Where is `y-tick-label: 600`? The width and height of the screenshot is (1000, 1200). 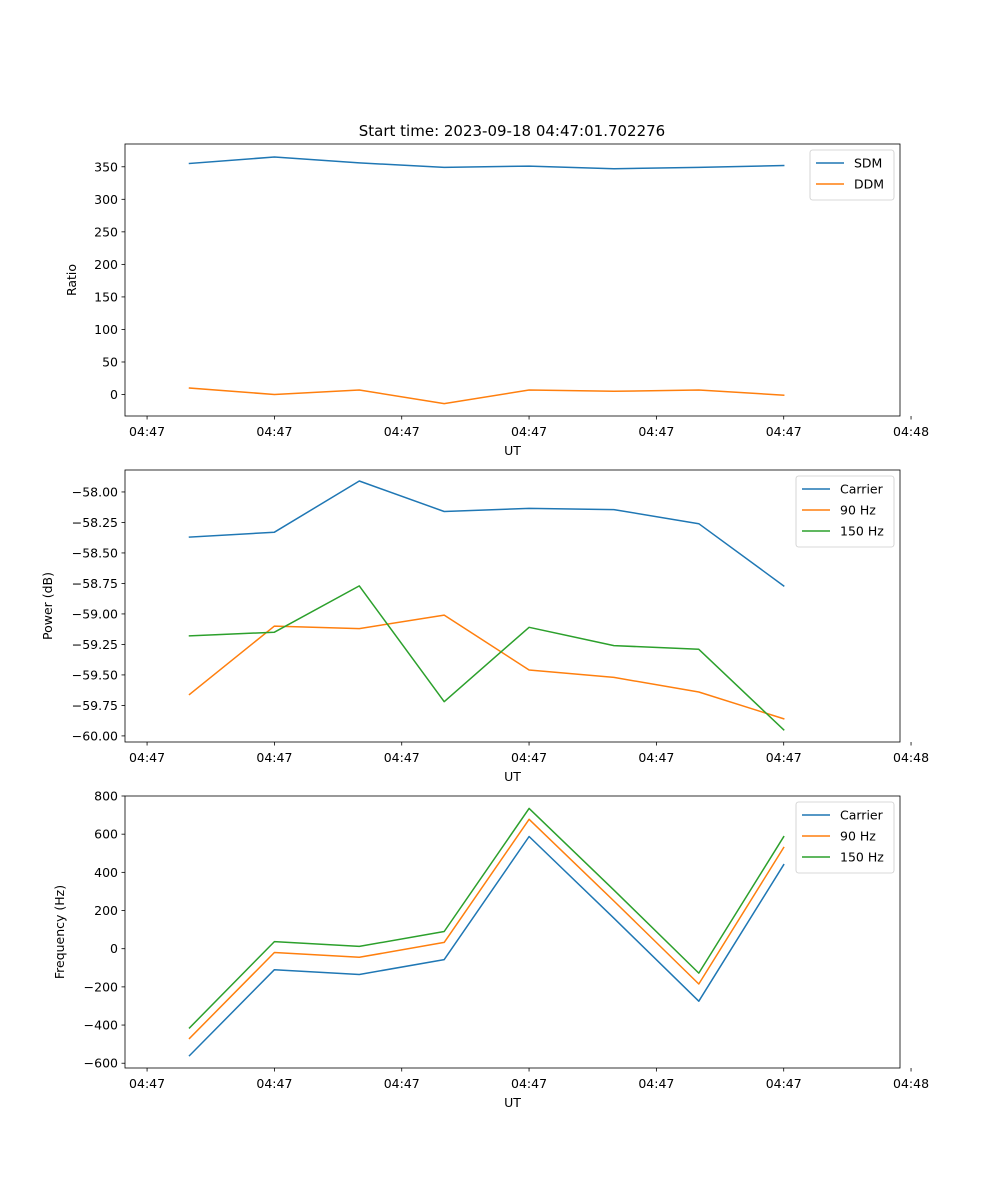
y-tick-label: 600 is located at coordinates (106, 834).